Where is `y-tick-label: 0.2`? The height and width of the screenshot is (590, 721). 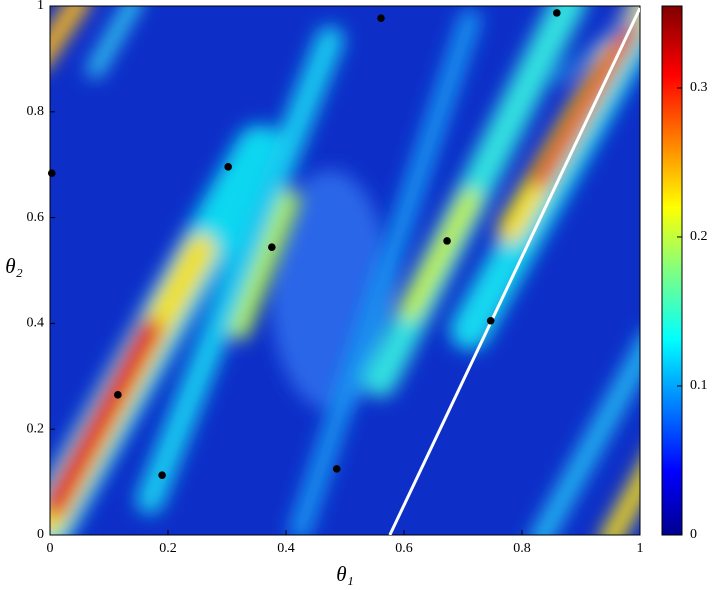 y-tick-label: 0.2 is located at coordinates (36, 428).